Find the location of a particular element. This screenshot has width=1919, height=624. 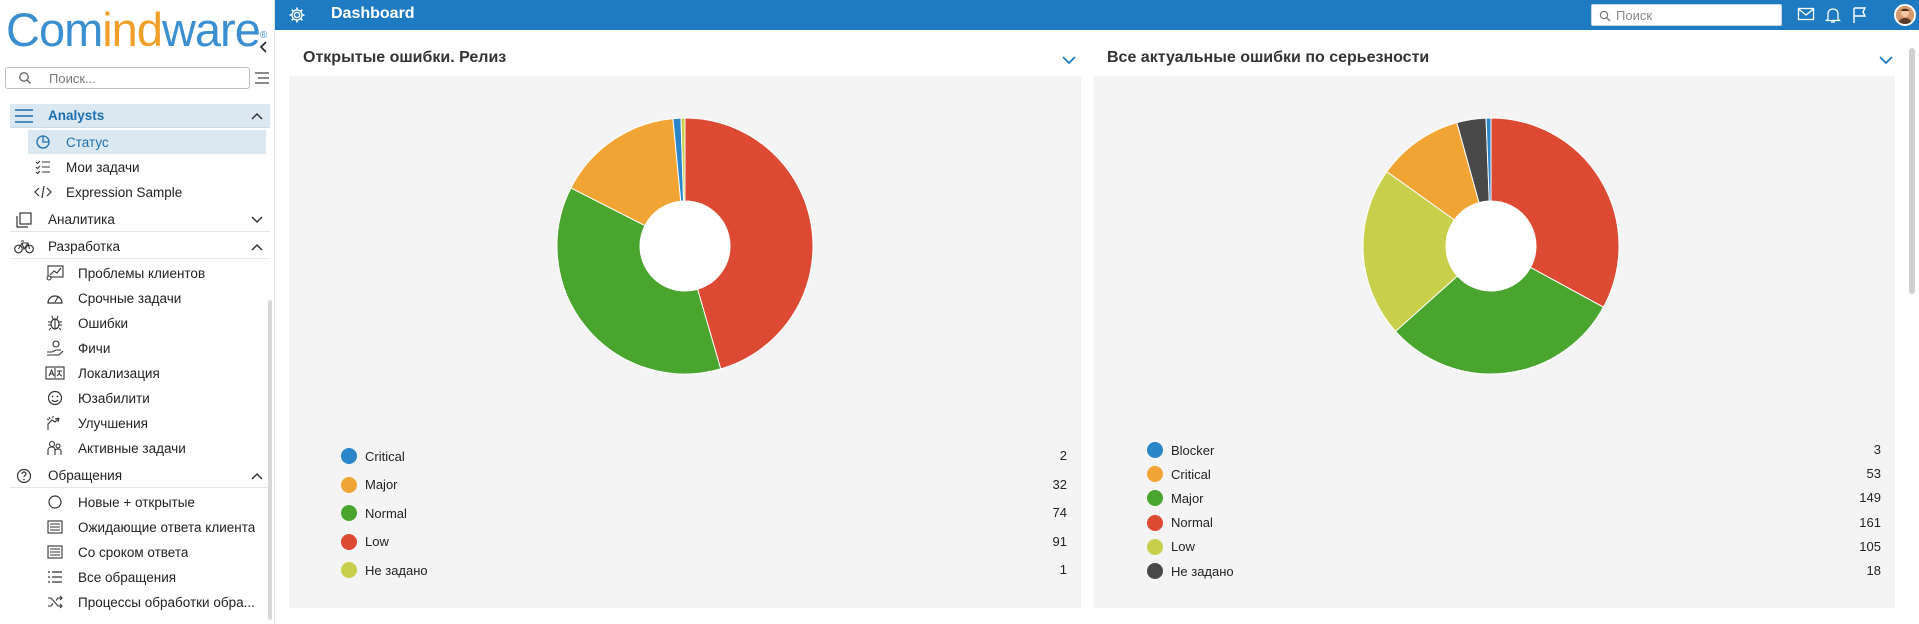

legend-value: 74 is located at coordinates (1059, 512).